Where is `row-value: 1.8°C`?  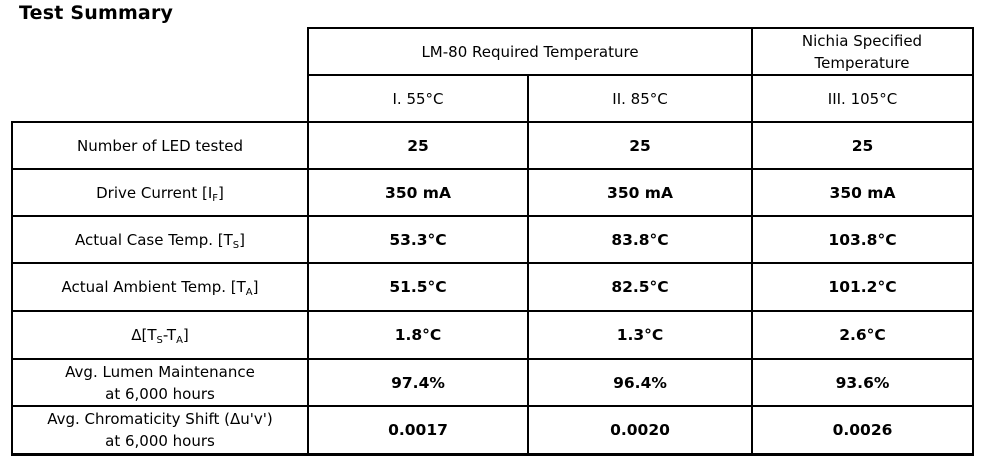 row-value: 1.8°C is located at coordinates (418, 335).